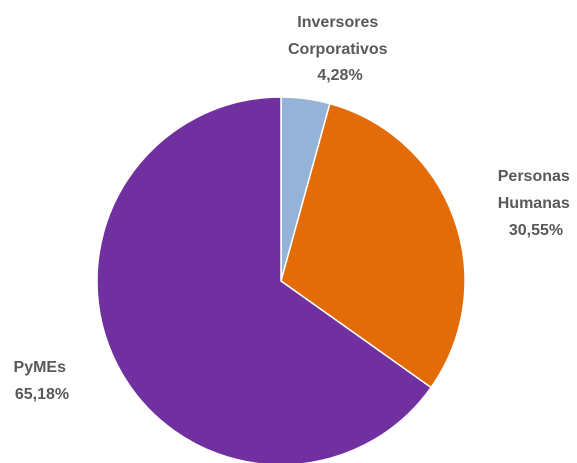 The width and height of the screenshot is (577, 463). I want to click on label-pymes-value: 65,18%, so click(42, 394).